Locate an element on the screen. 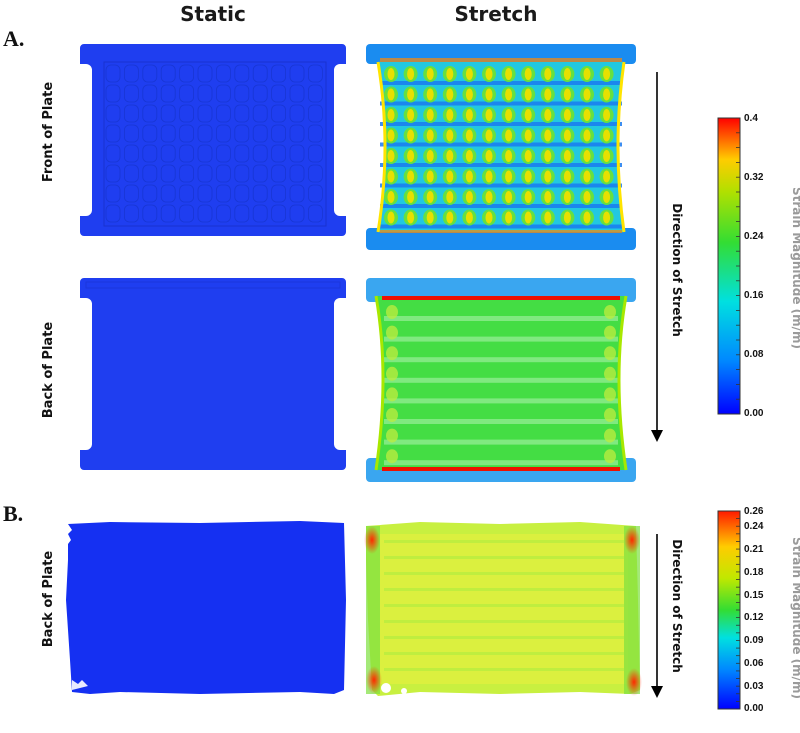 This screenshot has height=733, width=800. direction-label-a: Direction of Stretch is located at coordinates (677, 270).